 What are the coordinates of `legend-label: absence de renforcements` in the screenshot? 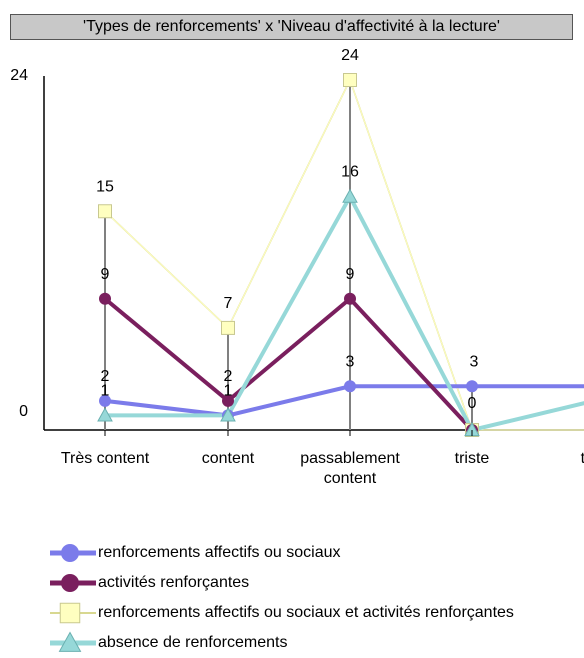 It's located at (193, 642).